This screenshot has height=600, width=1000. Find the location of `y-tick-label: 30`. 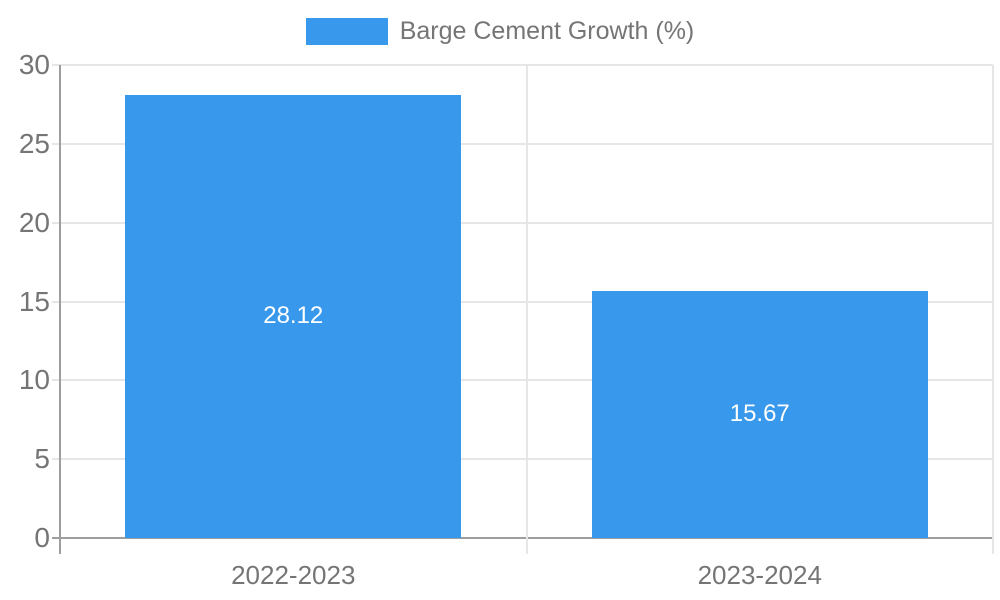

y-tick-label: 30 is located at coordinates (34, 64).